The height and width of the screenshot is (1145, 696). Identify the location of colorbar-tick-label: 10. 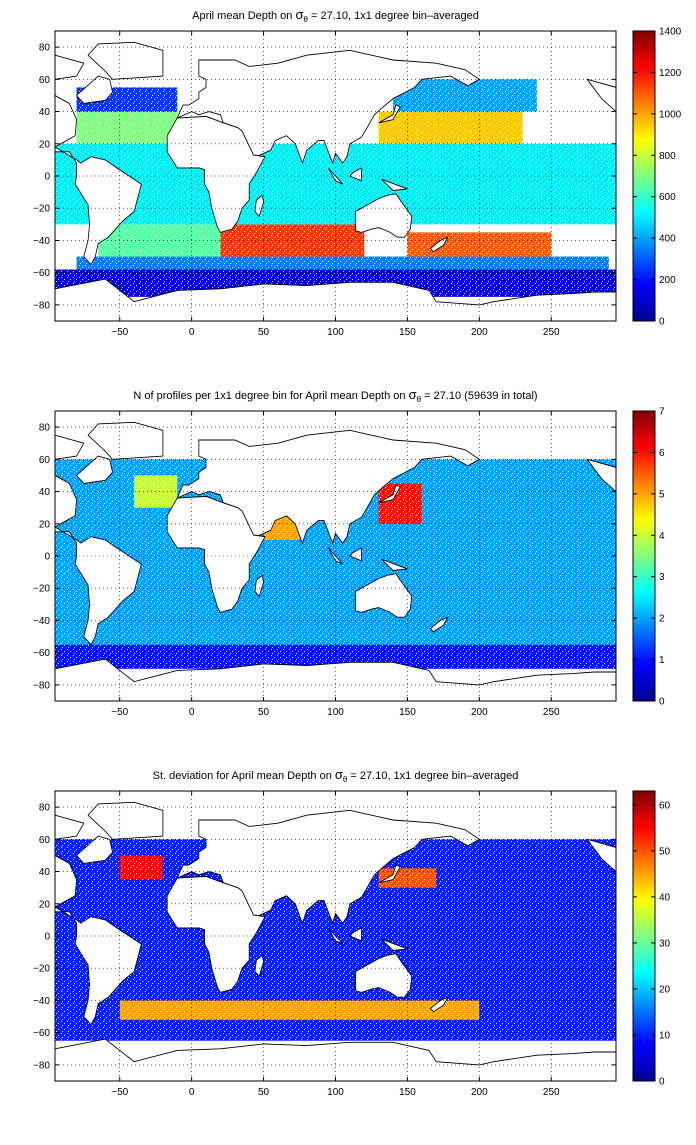
(665, 1035).